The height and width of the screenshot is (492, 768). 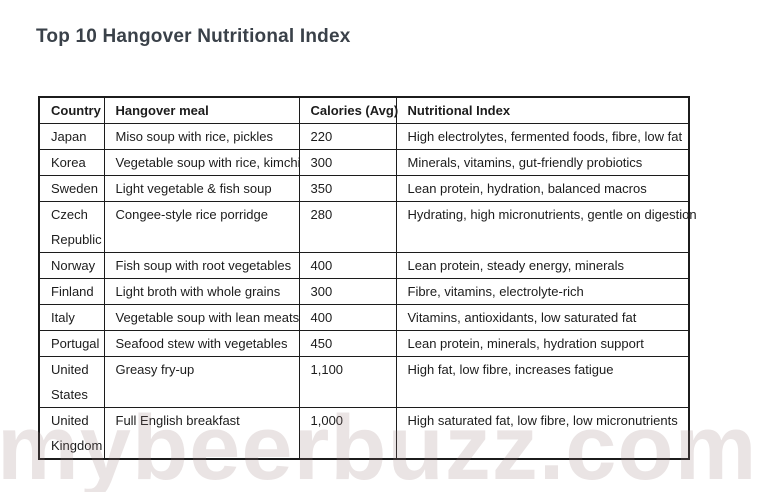 What do you see at coordinates (71, 343) in the screenshot?
I see `country-cell: Portugal` at bounding box center [71, 343].